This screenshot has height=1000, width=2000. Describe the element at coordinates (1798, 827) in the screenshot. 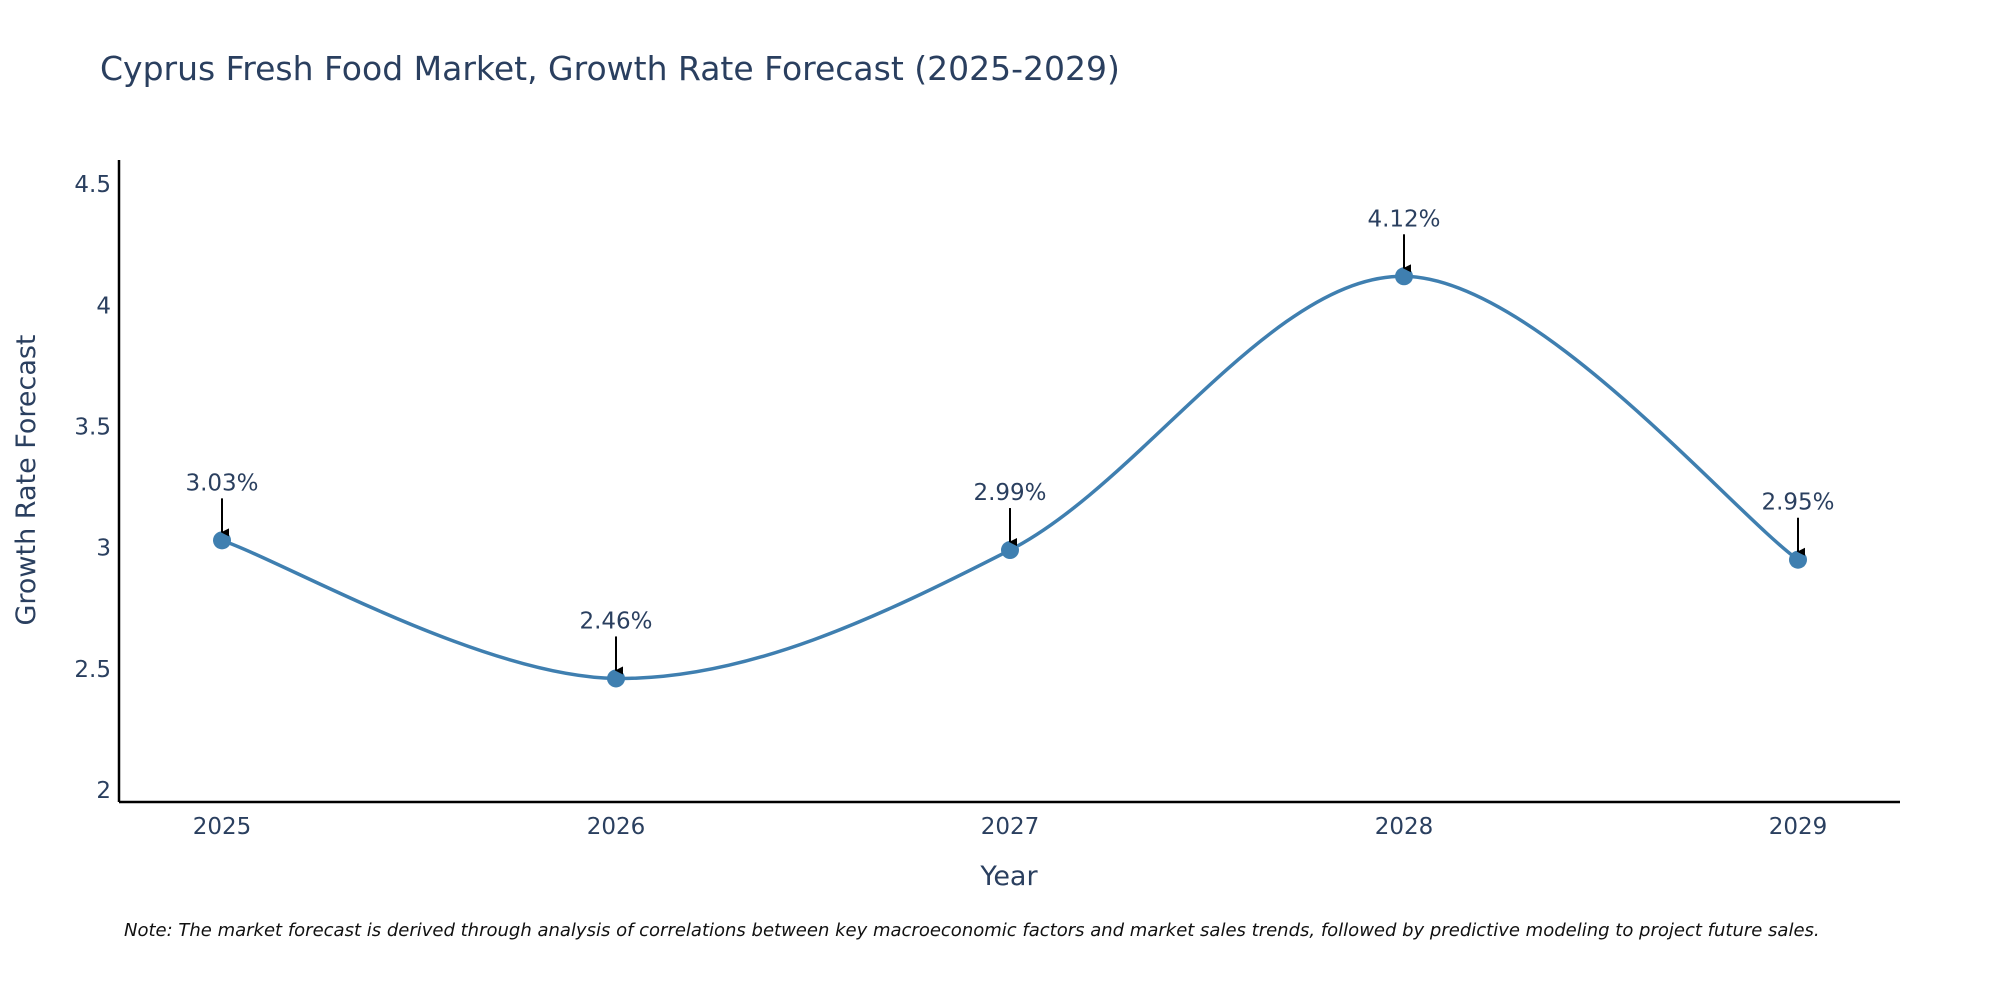

I see `x-tick-label: 2029` at that location.